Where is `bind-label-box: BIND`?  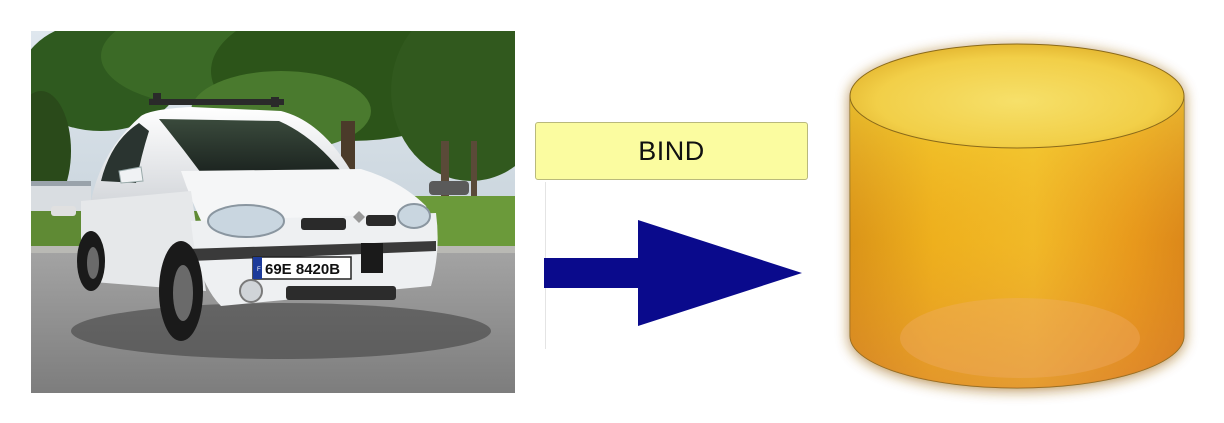
bind-label-box: BIND is located at coordinates (671, 151).